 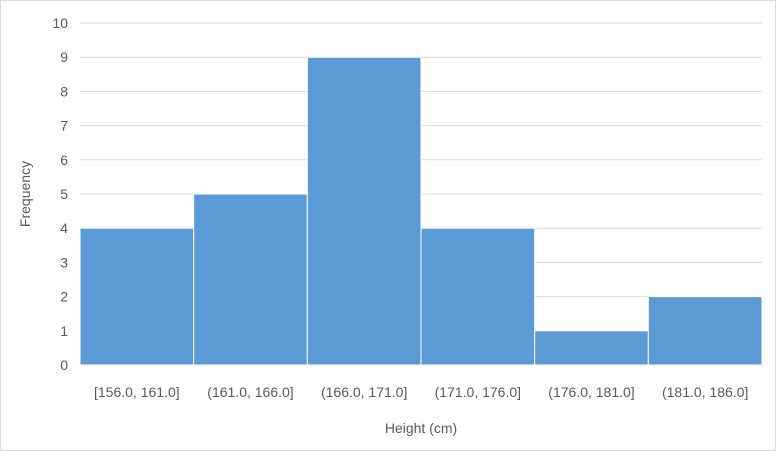 I want to click on y-tick-label: 5, so click(x=64, y=194).